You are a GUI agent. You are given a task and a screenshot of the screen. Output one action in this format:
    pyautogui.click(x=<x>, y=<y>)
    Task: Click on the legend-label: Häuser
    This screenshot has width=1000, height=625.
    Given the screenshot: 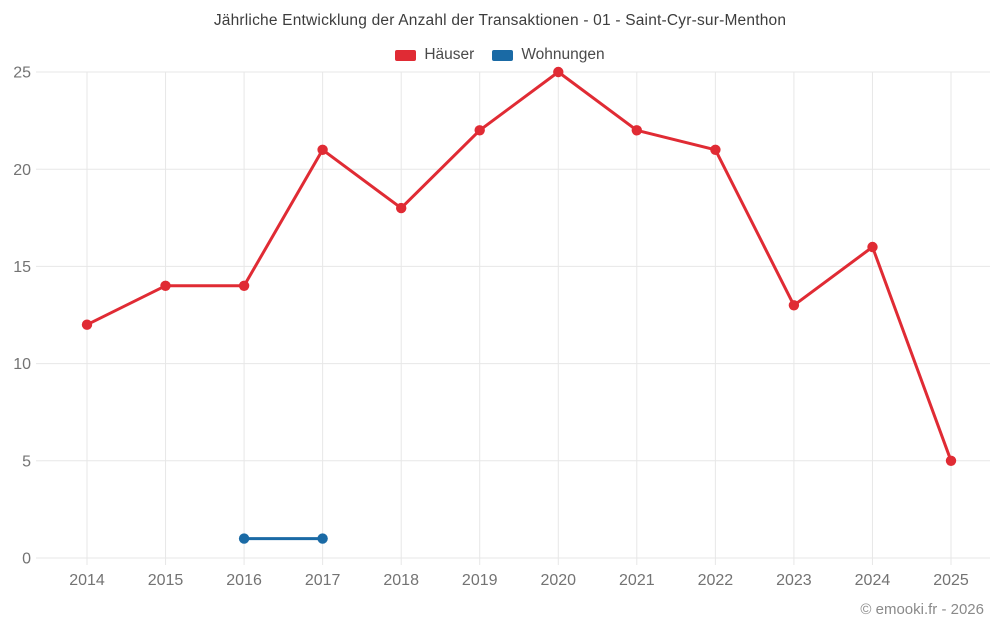 What is the action you would take?
    pyautogui.click(x=449, y=54)
    